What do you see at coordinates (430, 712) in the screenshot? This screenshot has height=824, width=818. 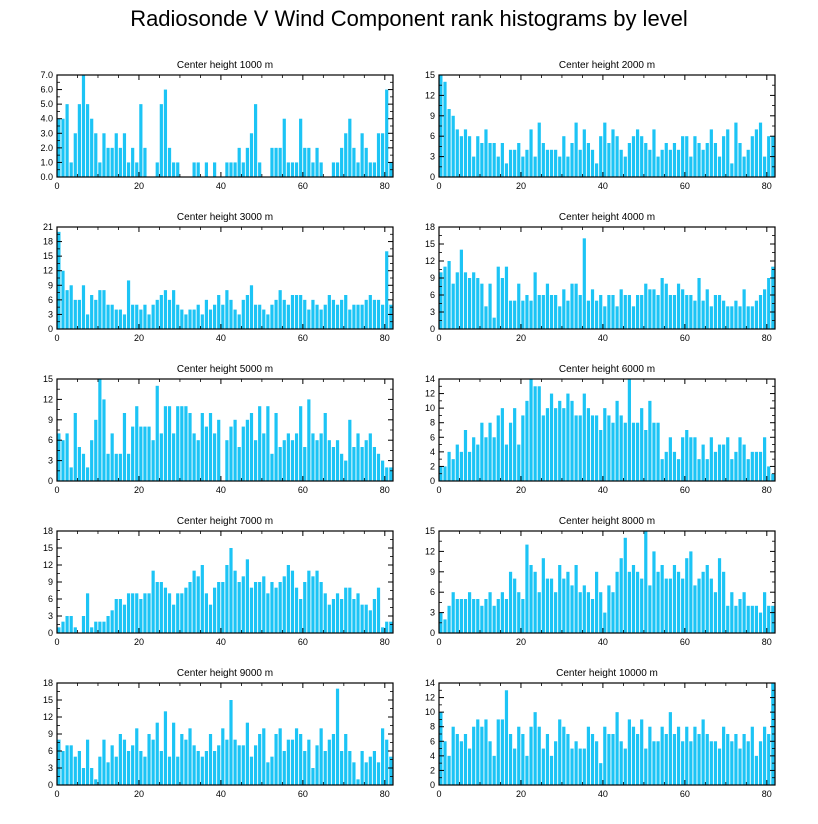 I see `y-tick-label: 10` at bounding box center [430, 712].